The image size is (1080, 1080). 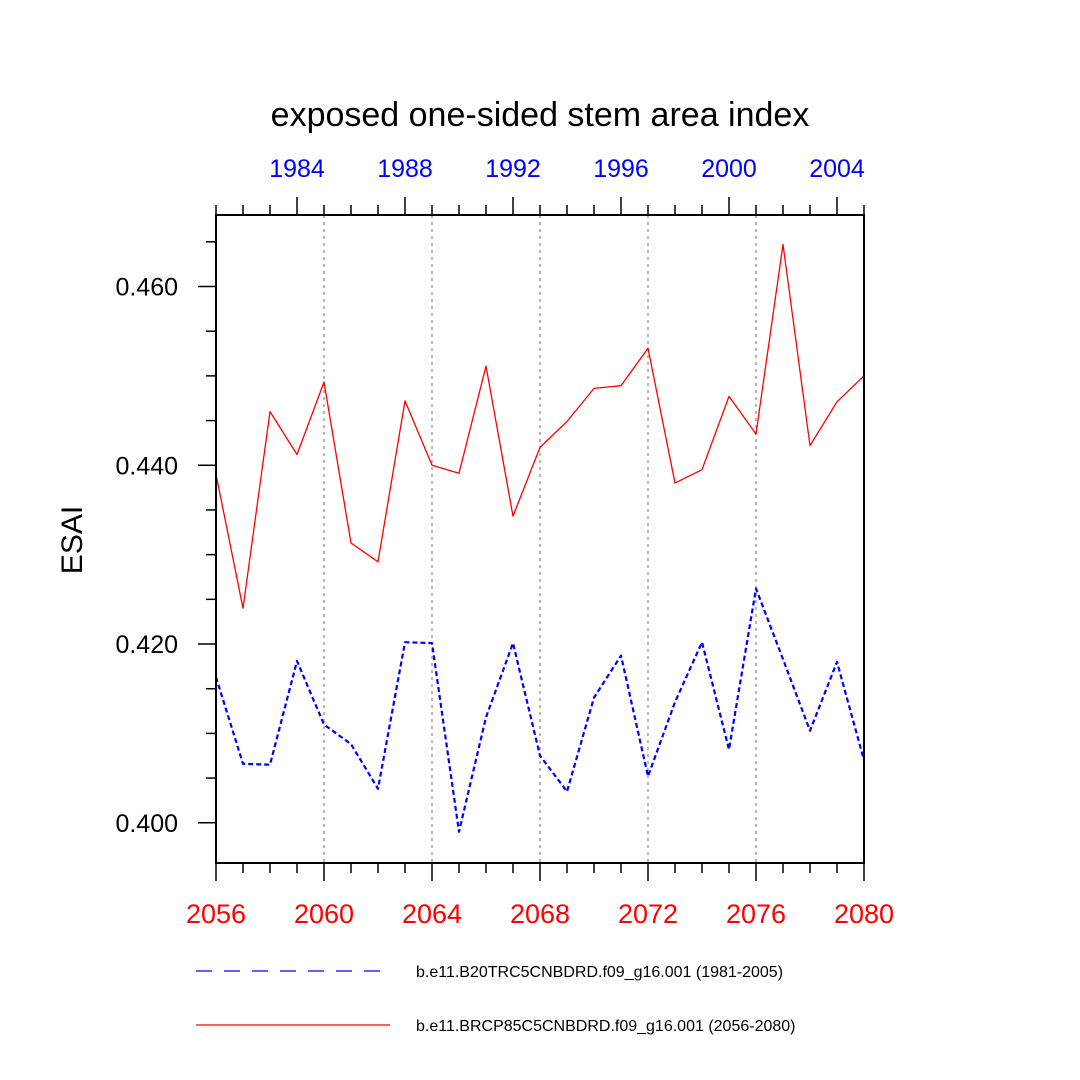 I want to click on x2-tick-label: 1984, so click(x=297, y=169).